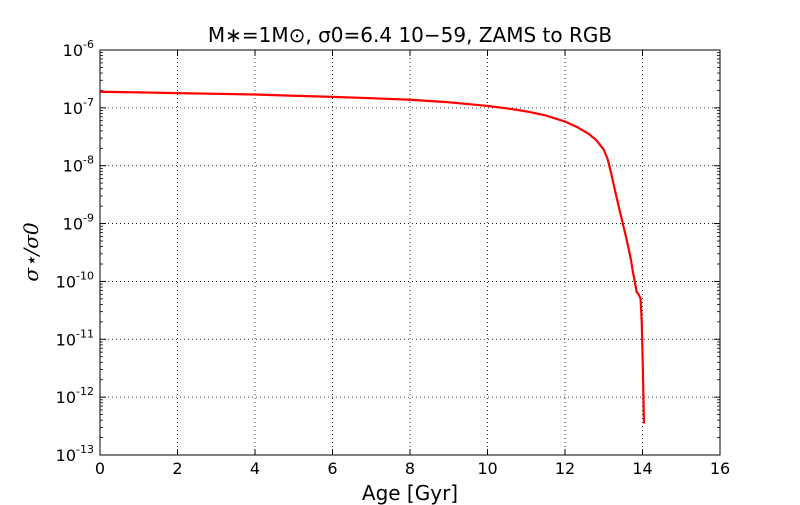  I want to click on y-tick-label: 10⁻⁷, so click(78, 107).